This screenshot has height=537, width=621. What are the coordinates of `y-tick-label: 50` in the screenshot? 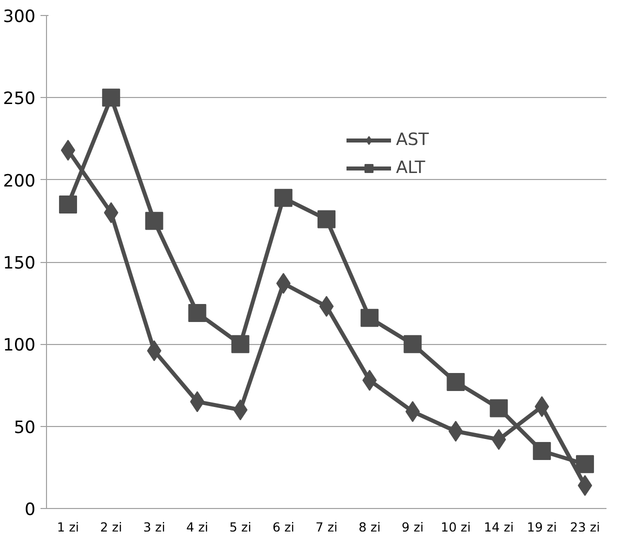 It's located at (25, 428).